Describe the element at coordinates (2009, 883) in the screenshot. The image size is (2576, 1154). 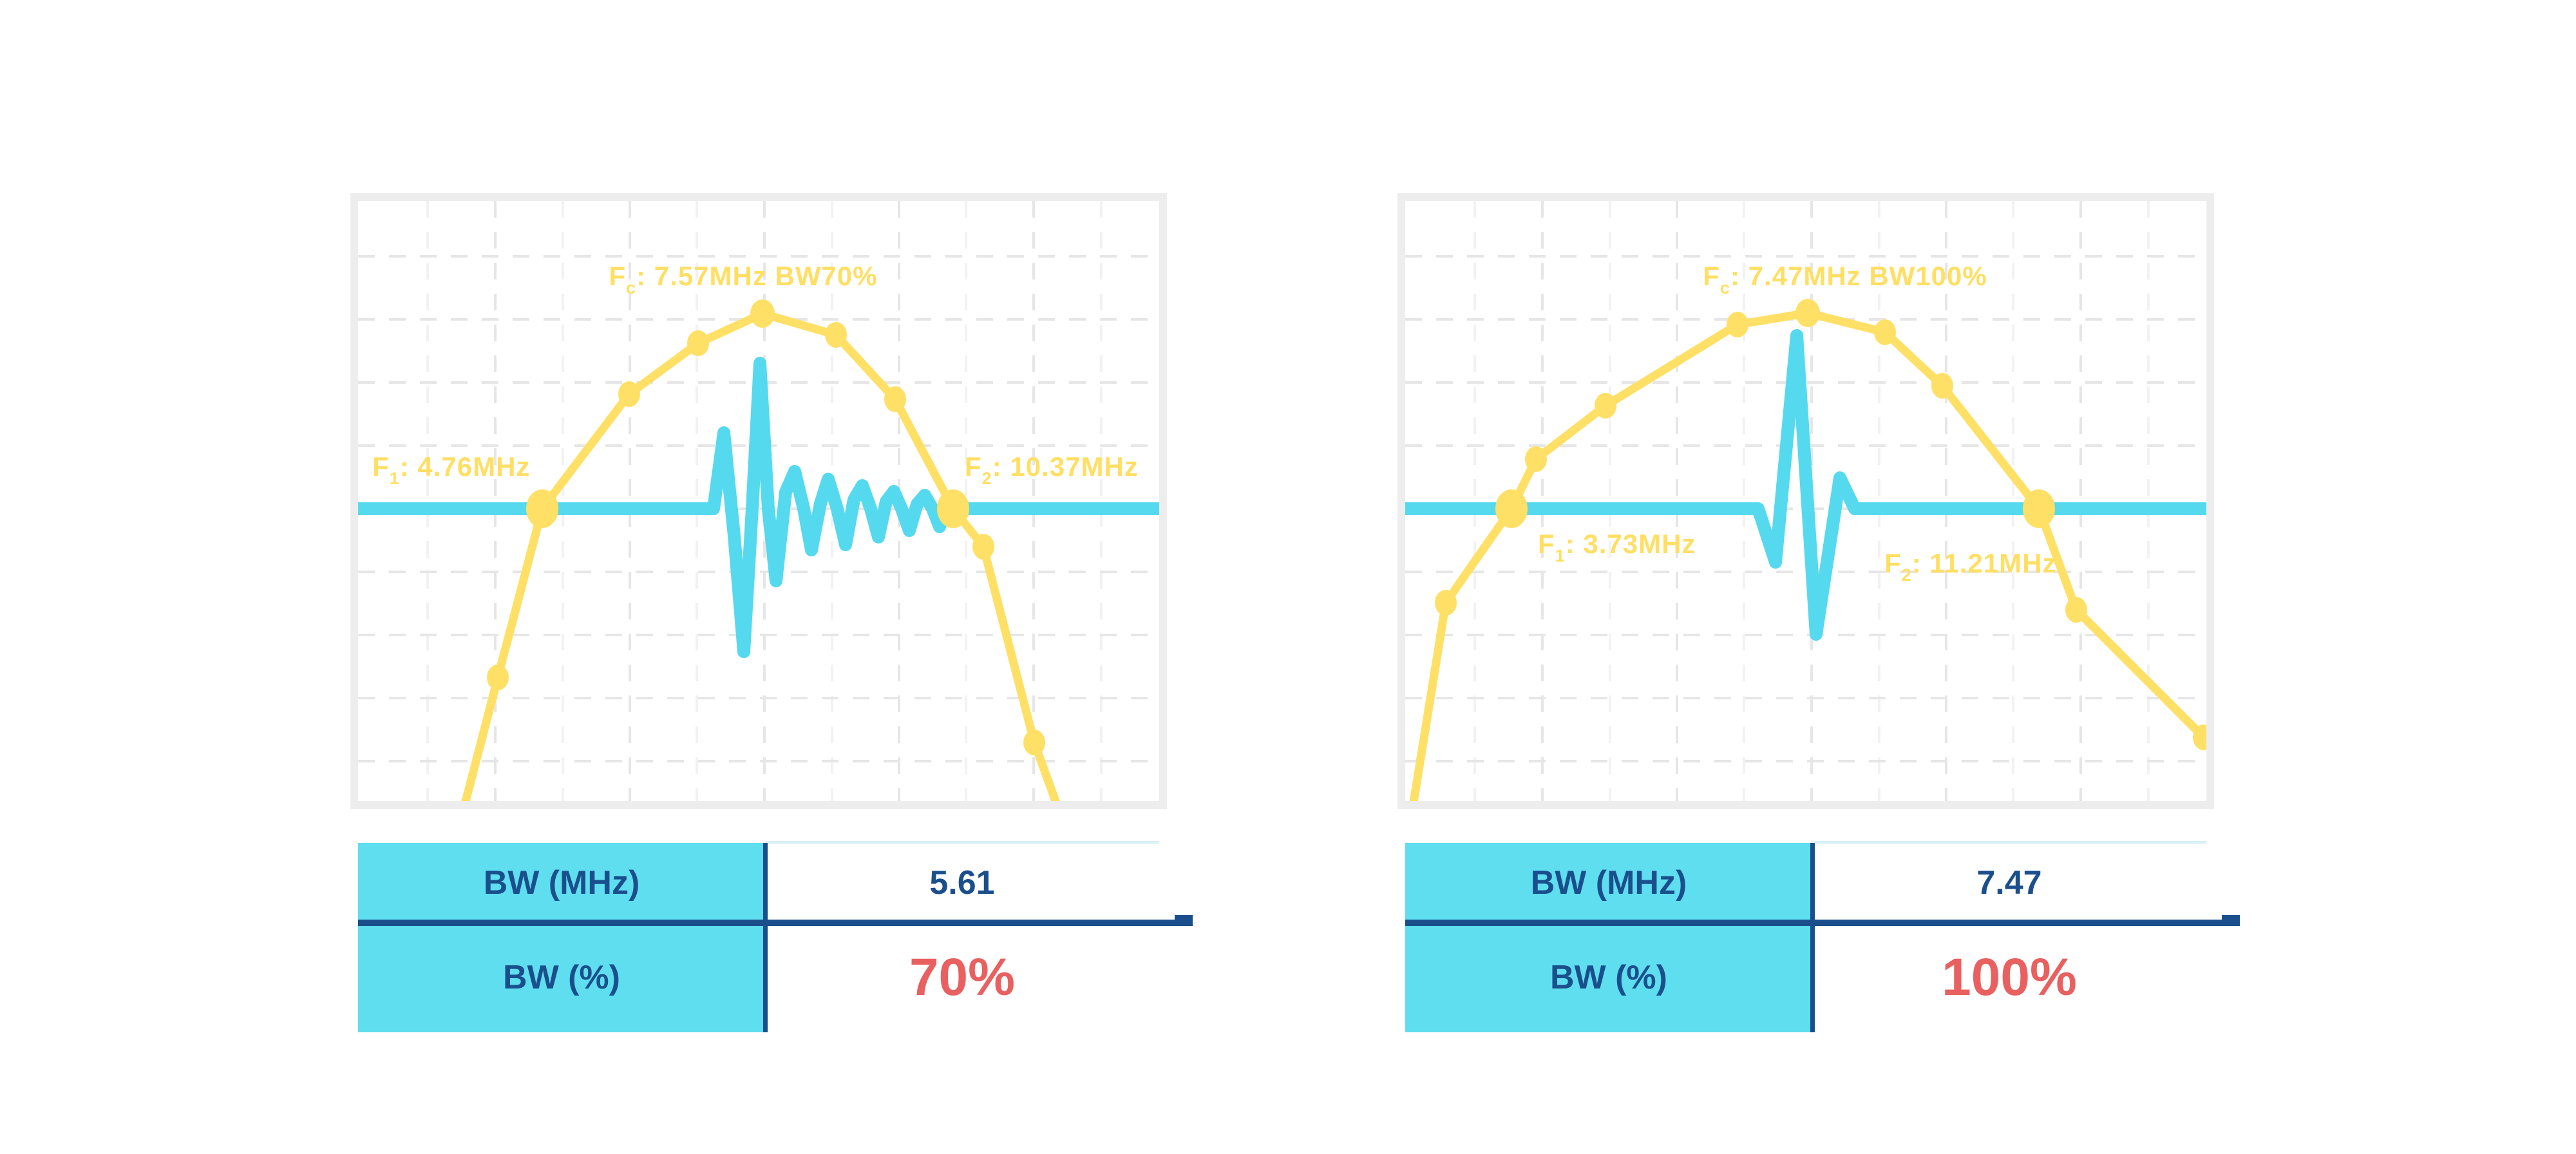
I see `bw-mhz-value: 7.47` at that location.